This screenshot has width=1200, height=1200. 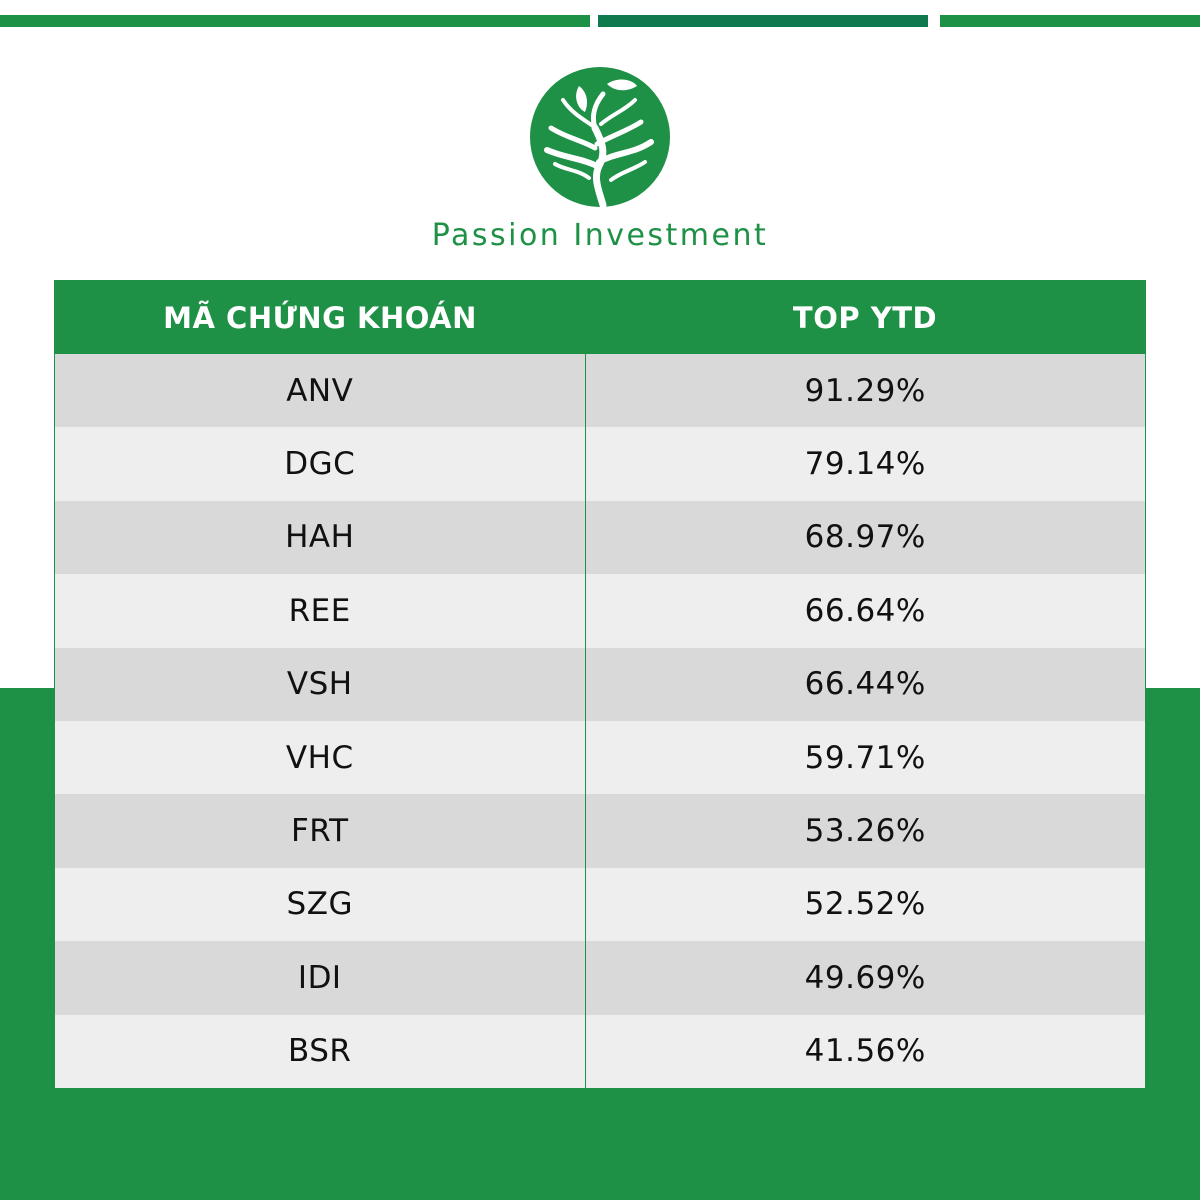 What do you see at coordinates (865, 610) in the screenshot?
I see `ytd-value-cell: 66.64%` at bounding box center [865, 610].